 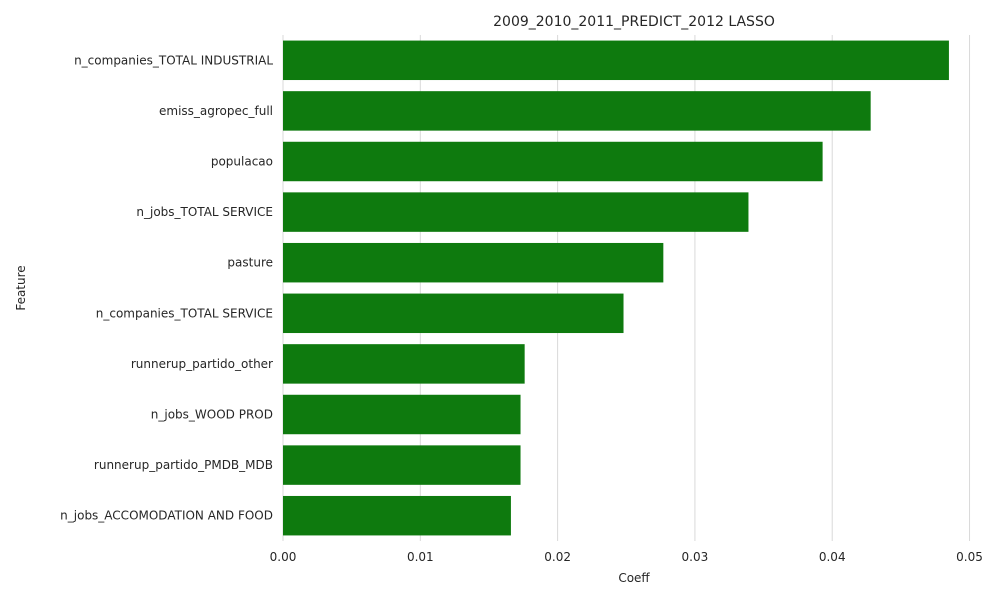 I want to click on x-axis-title: Coeff, so click(x=634, y=578).